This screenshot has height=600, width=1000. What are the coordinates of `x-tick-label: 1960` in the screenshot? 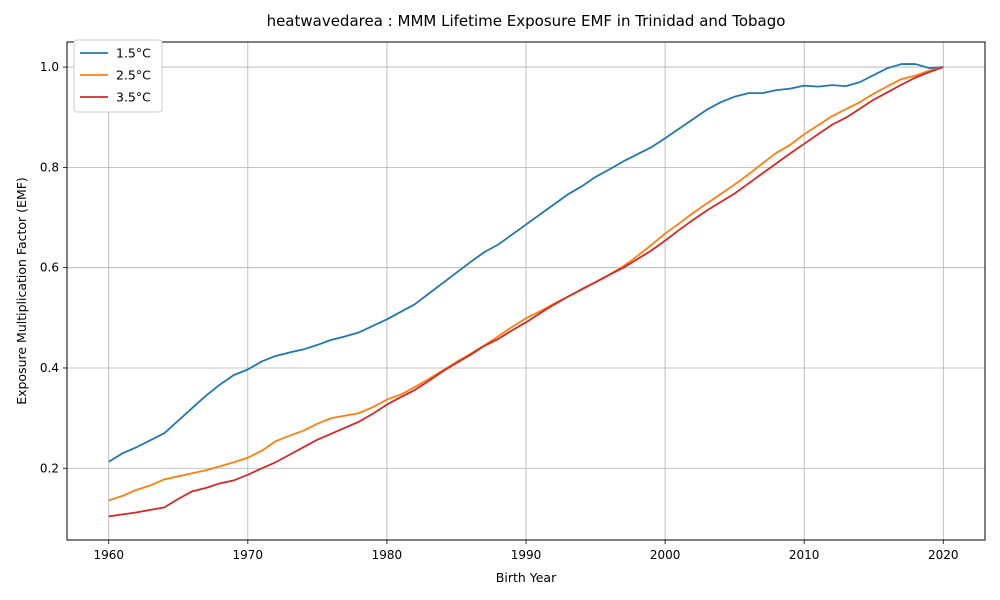 It's located at (108, 555).